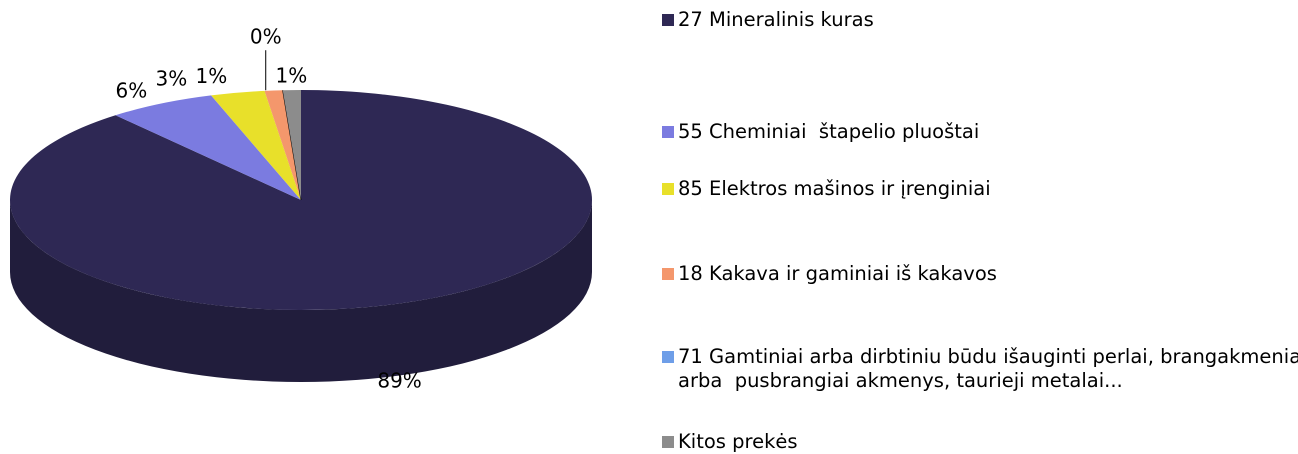  I want to click on legend-label: 27 Mineralinis kuras, so click(776, 19).